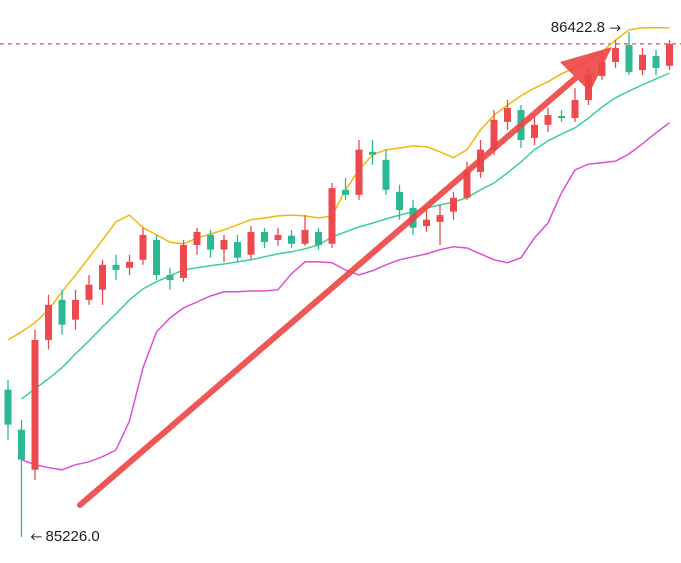  Describe the element at coordinates (578, 27) in the screenshot. I see `max-label: 86422.8` at that location.